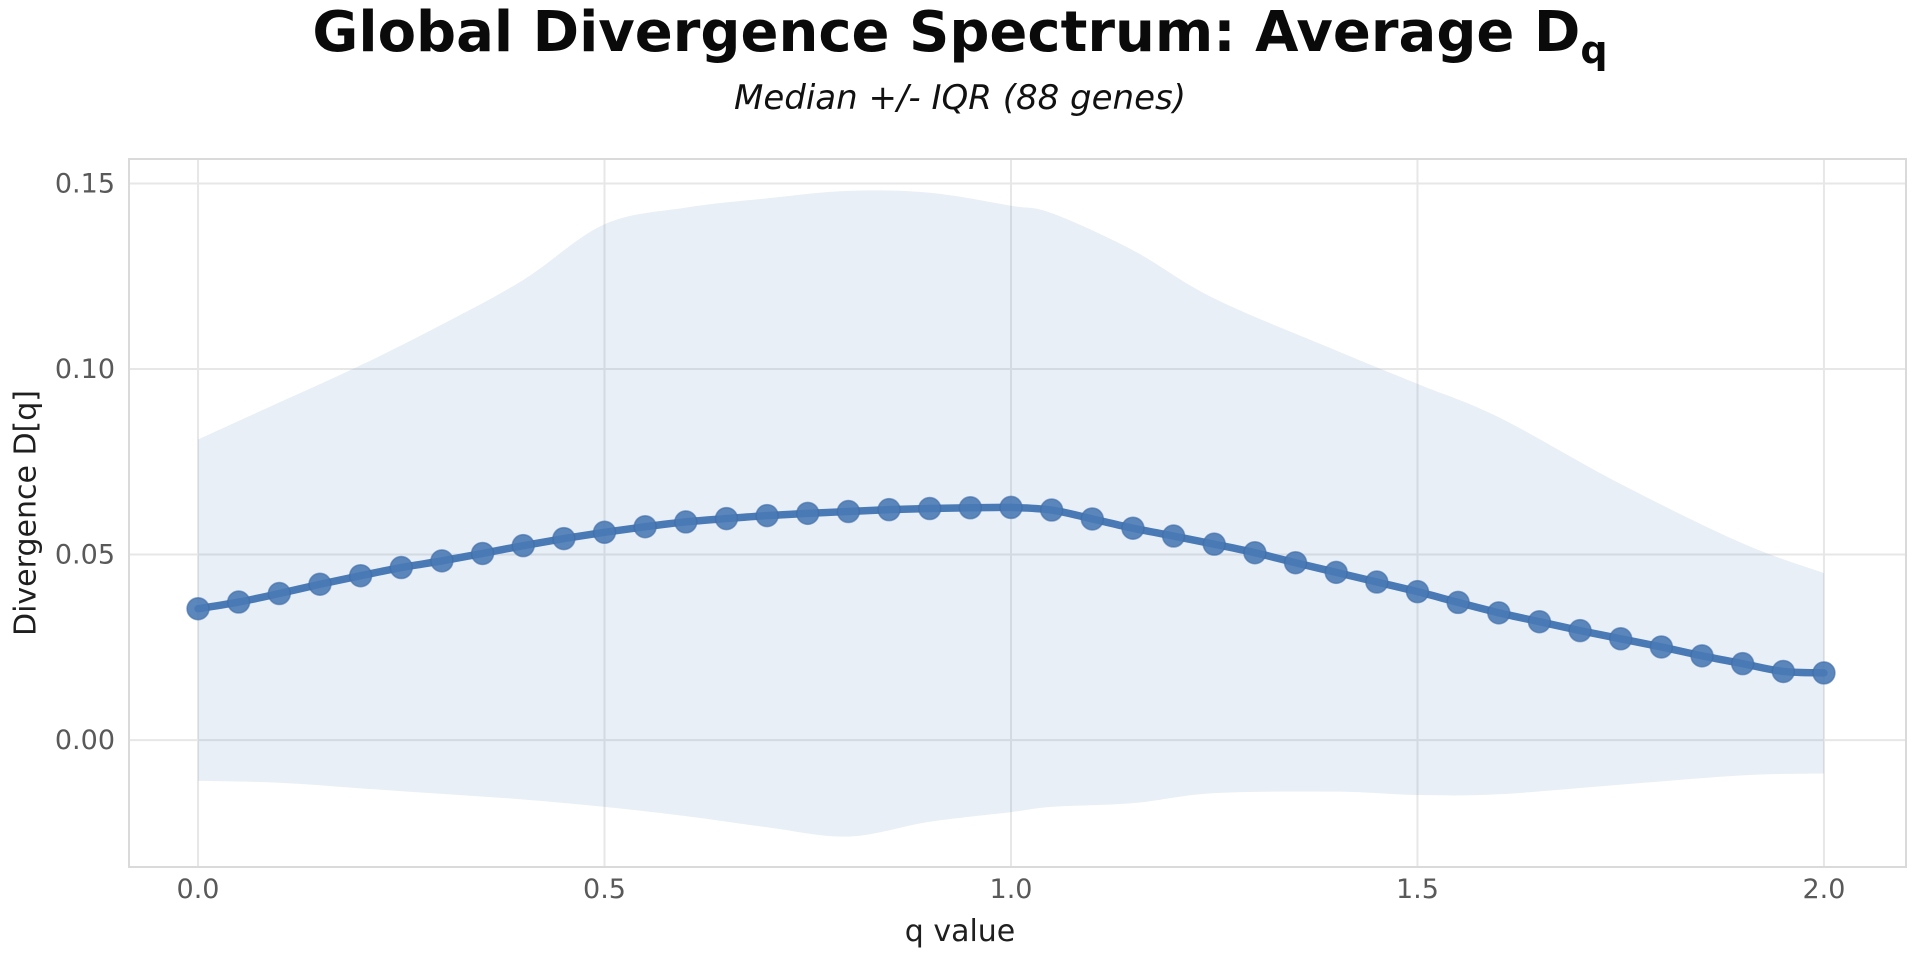 This screenshot has height=960, width=1920. I want to click on x-tick-label: 2.0, so click(1823, 889).